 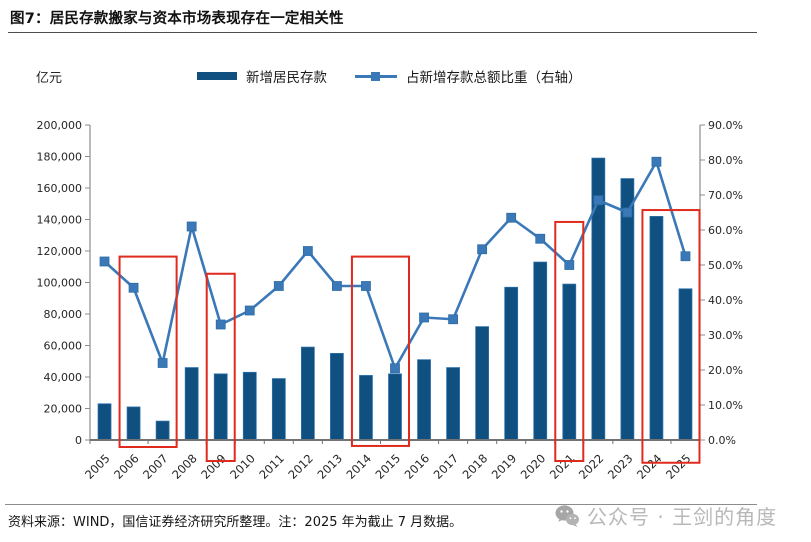 I want to click on right-axis-tick-label: 10.0%, so click(x=725, y=405).